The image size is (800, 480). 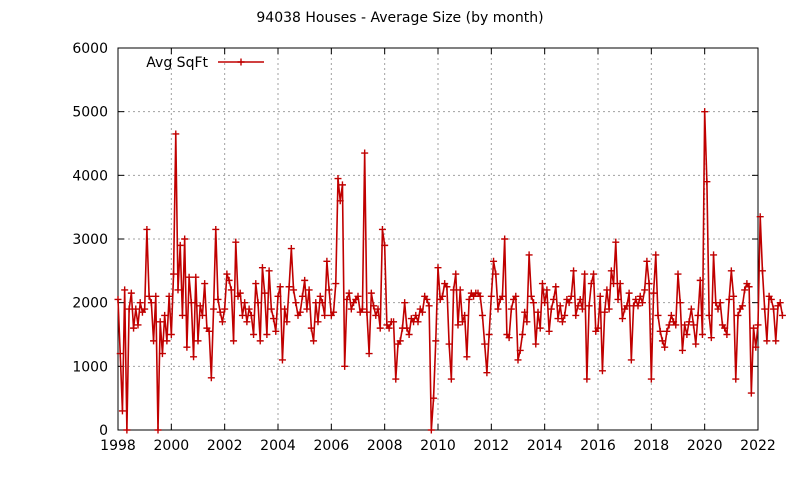 What do you see at coordinates (399, 18) in the screenshot?
I see `chart-title: 94038 Houses - Average Size (by month)` at bounding box center [399, 18].